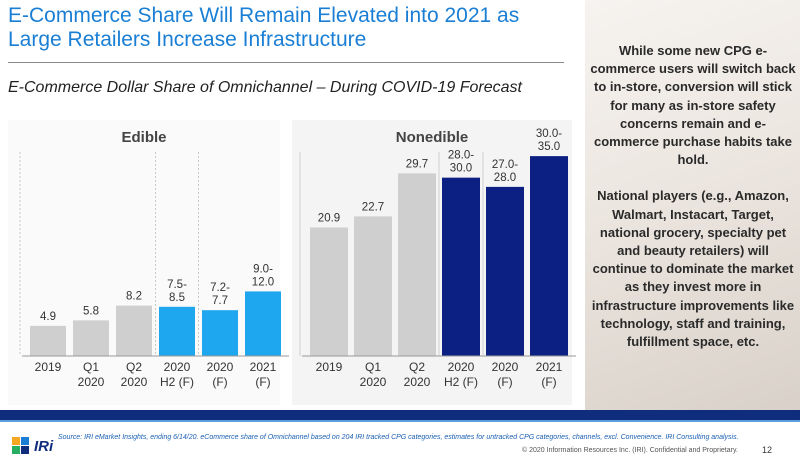  What do you see at coordinates (432, 137) in the screenshot?
I see `chart-2-title: Nonedible` at bounding box center [432, 137].